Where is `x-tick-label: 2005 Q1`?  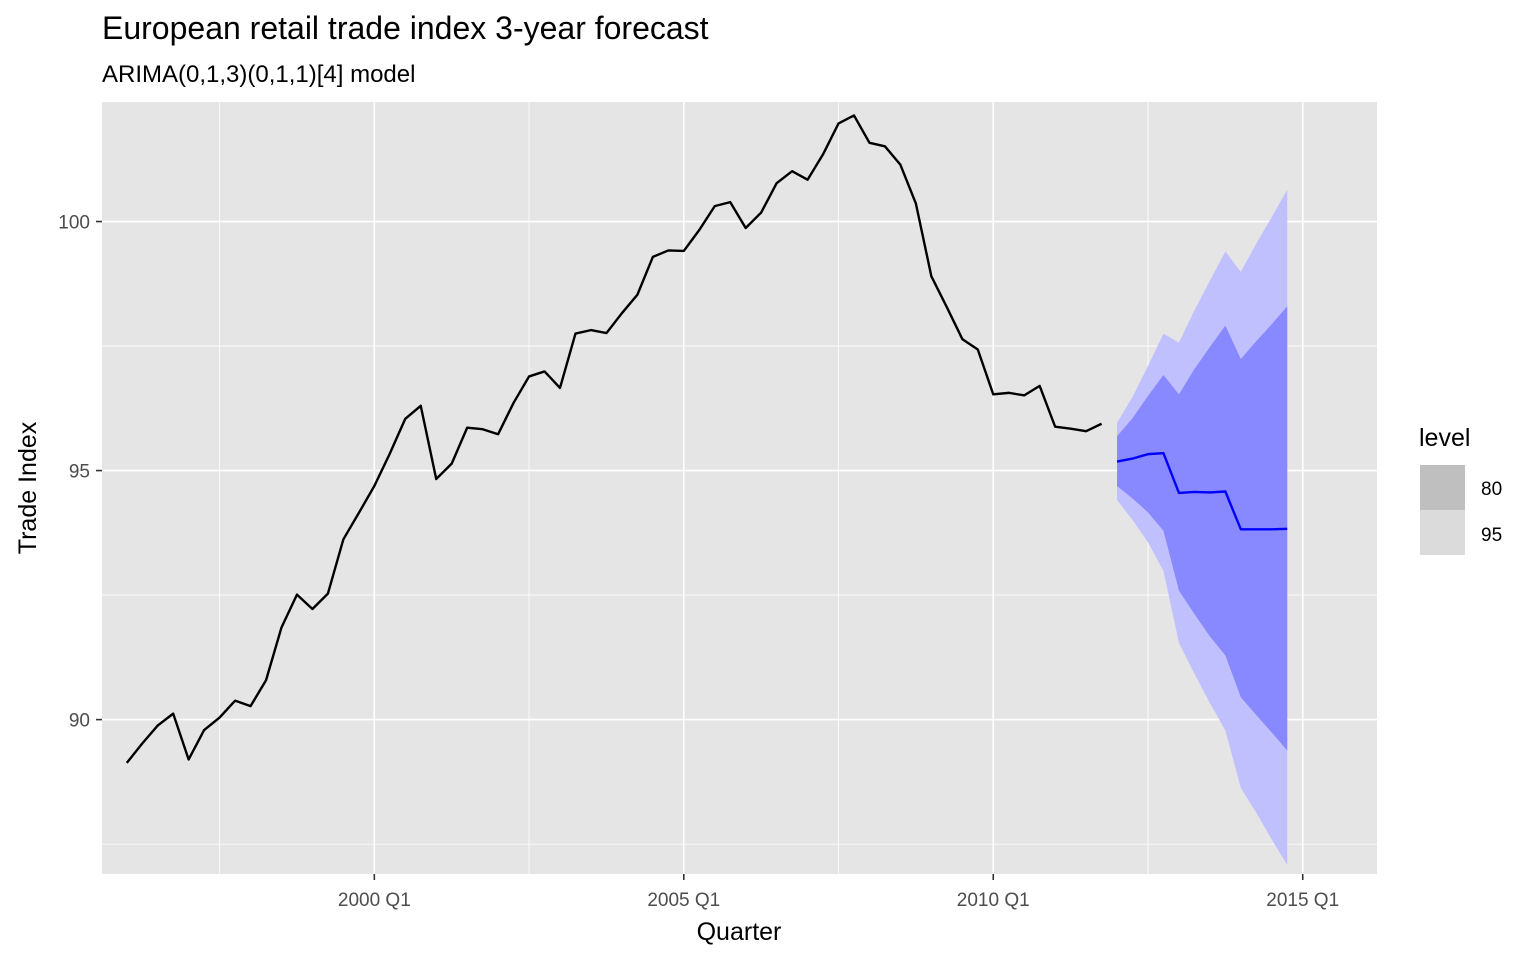 x-tick-label: 2005 Q1 is located at coordinates (683, 900).